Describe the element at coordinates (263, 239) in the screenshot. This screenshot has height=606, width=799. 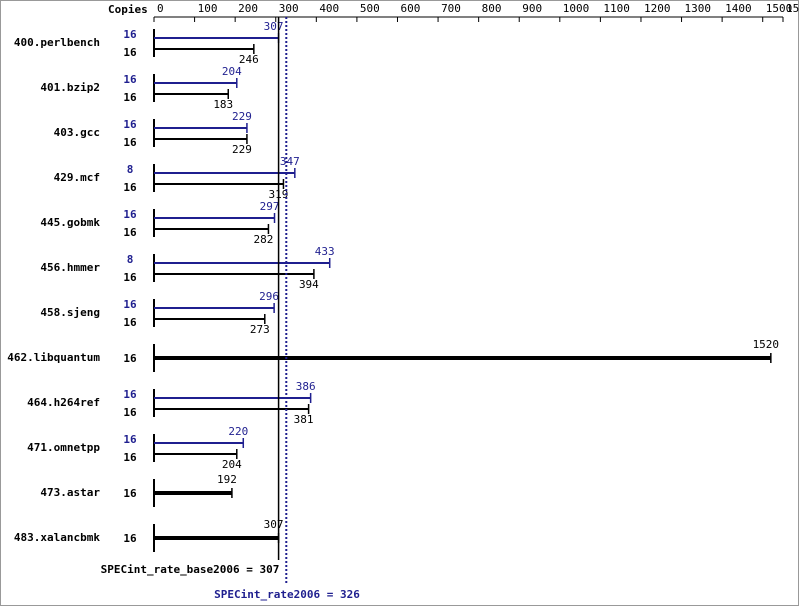
I see `value-label: 282` at that location.